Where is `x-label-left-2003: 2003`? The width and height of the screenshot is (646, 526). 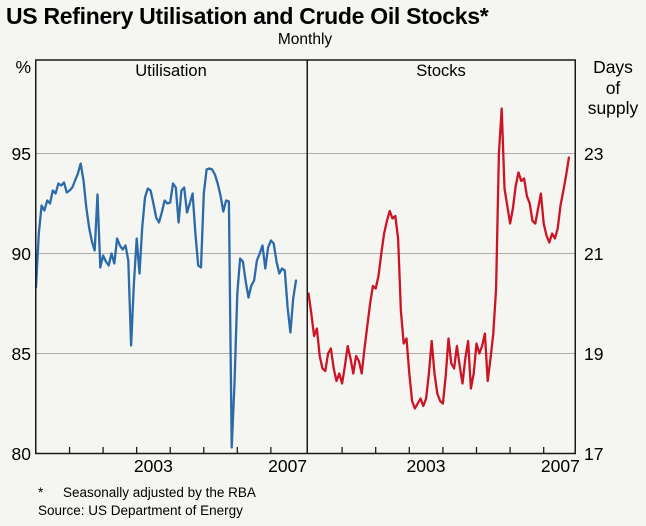
x-label-left-2003: 2003 is located at coordinates (153, 466).